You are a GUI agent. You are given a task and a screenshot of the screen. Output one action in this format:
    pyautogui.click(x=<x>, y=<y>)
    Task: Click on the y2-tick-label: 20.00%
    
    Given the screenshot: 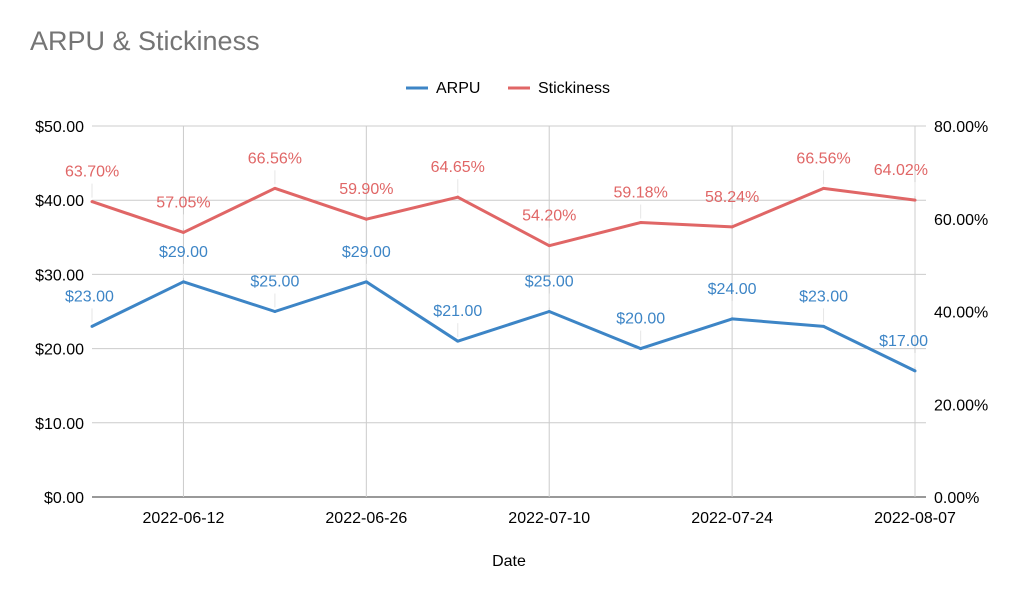 What is the action you would take?
    pyautogui.click(x=961, y=405)
    